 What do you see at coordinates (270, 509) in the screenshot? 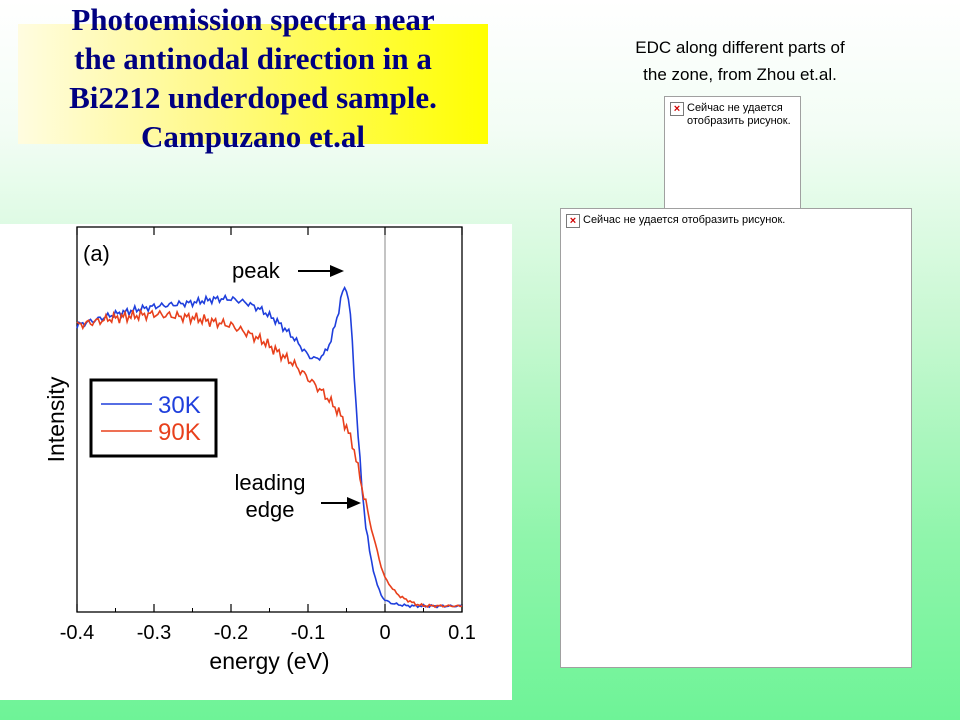
I see `annotation-leading-edge: edge` at bounding box center [270, 509].